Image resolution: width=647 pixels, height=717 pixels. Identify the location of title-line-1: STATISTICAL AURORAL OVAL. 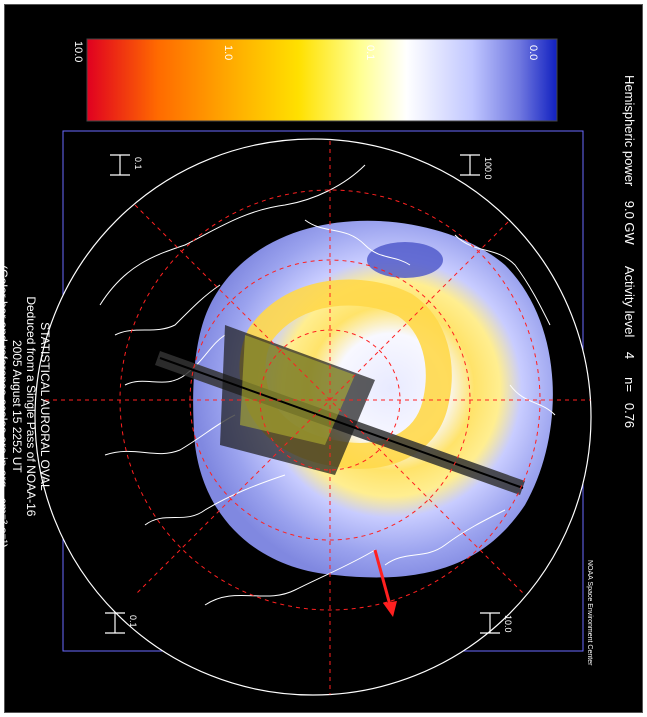
(45, 406).